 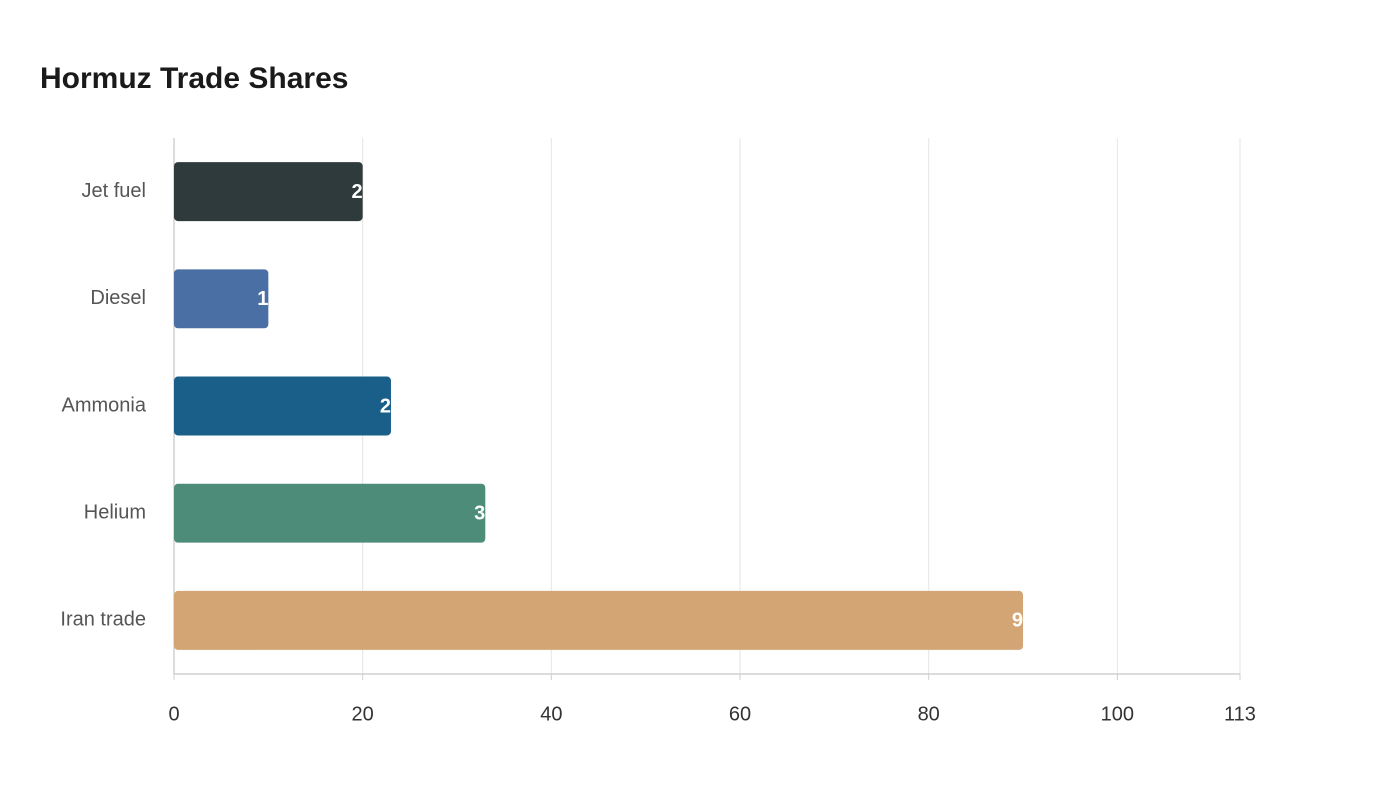 What do you see at coordinates (1023, 621) in the screenshot?
I see `value-label: 90` at bounding box center [1023, 621].